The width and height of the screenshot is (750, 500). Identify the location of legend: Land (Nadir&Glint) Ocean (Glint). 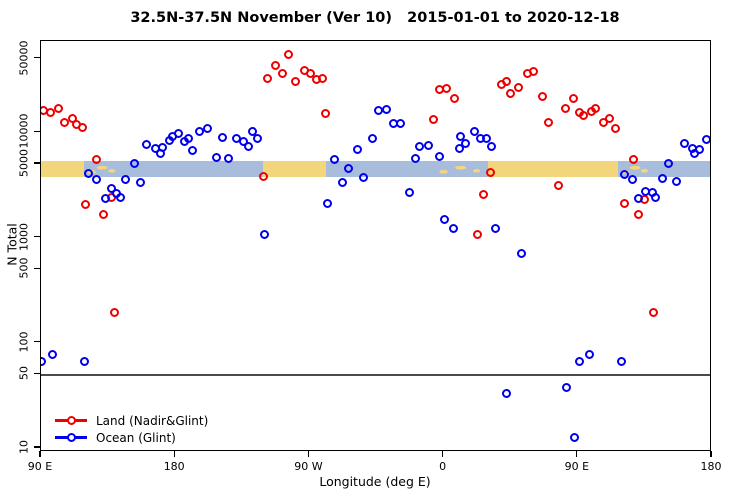
(131, 429).